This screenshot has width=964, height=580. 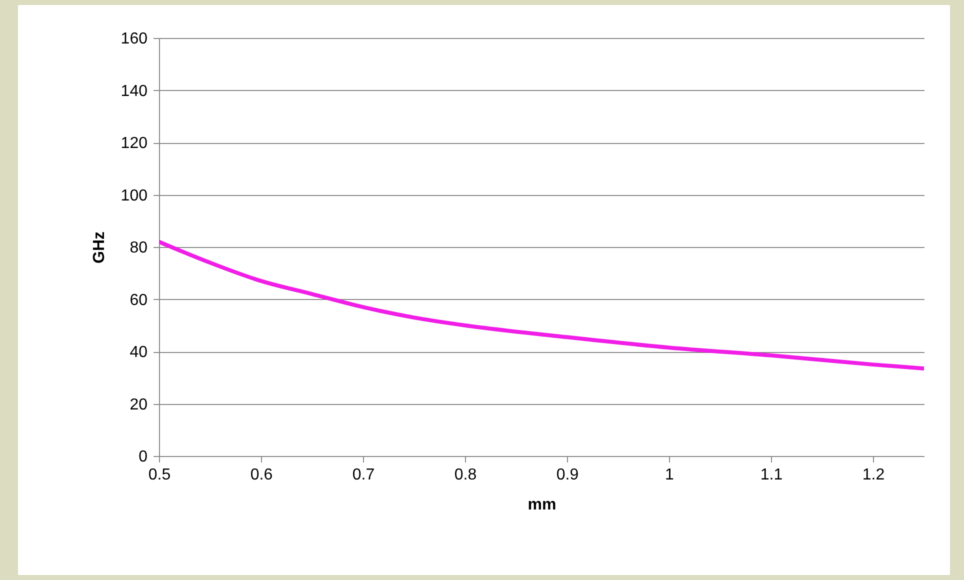 I want to click on y-tick-label: 0, so click(x=143, y=457).